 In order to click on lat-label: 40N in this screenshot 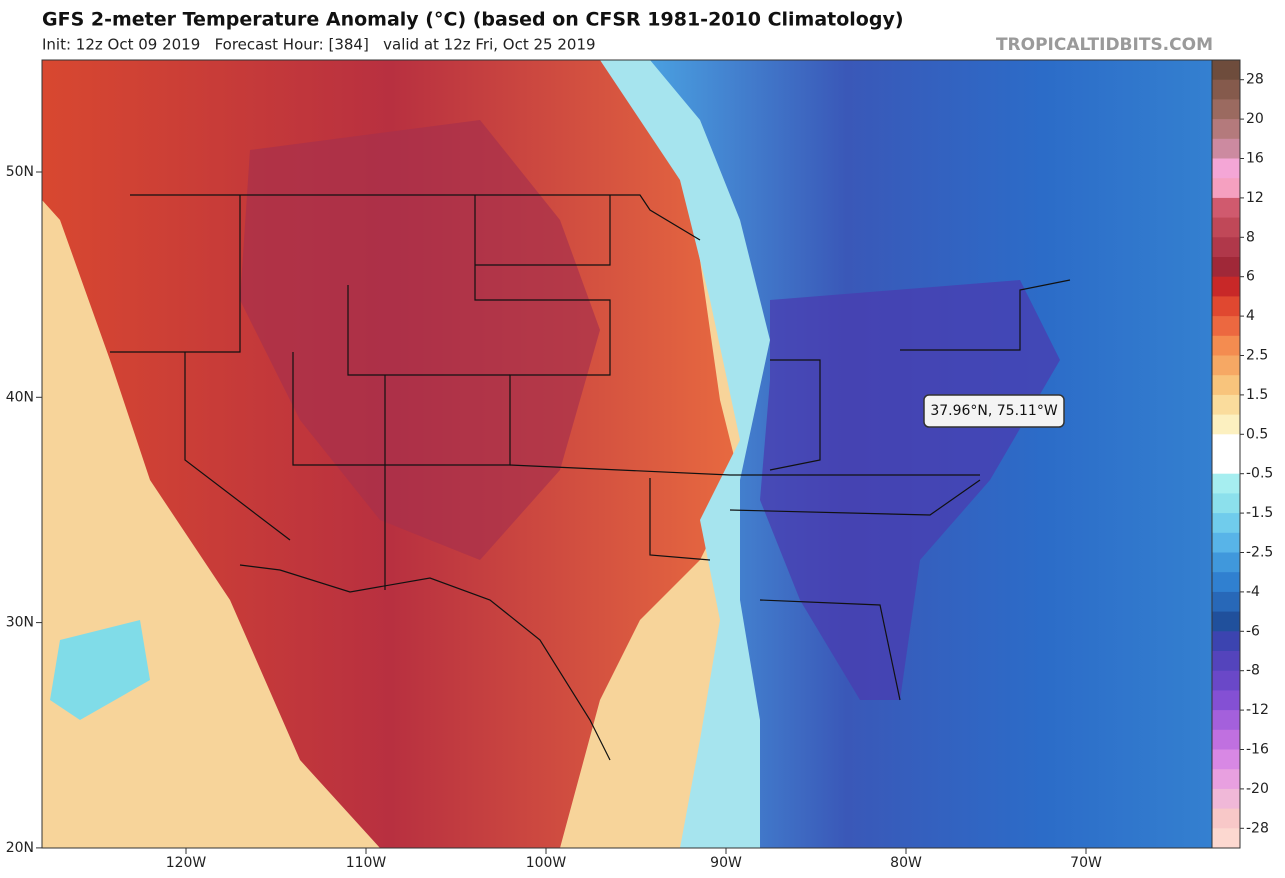, I will do `click(20, 397)`.